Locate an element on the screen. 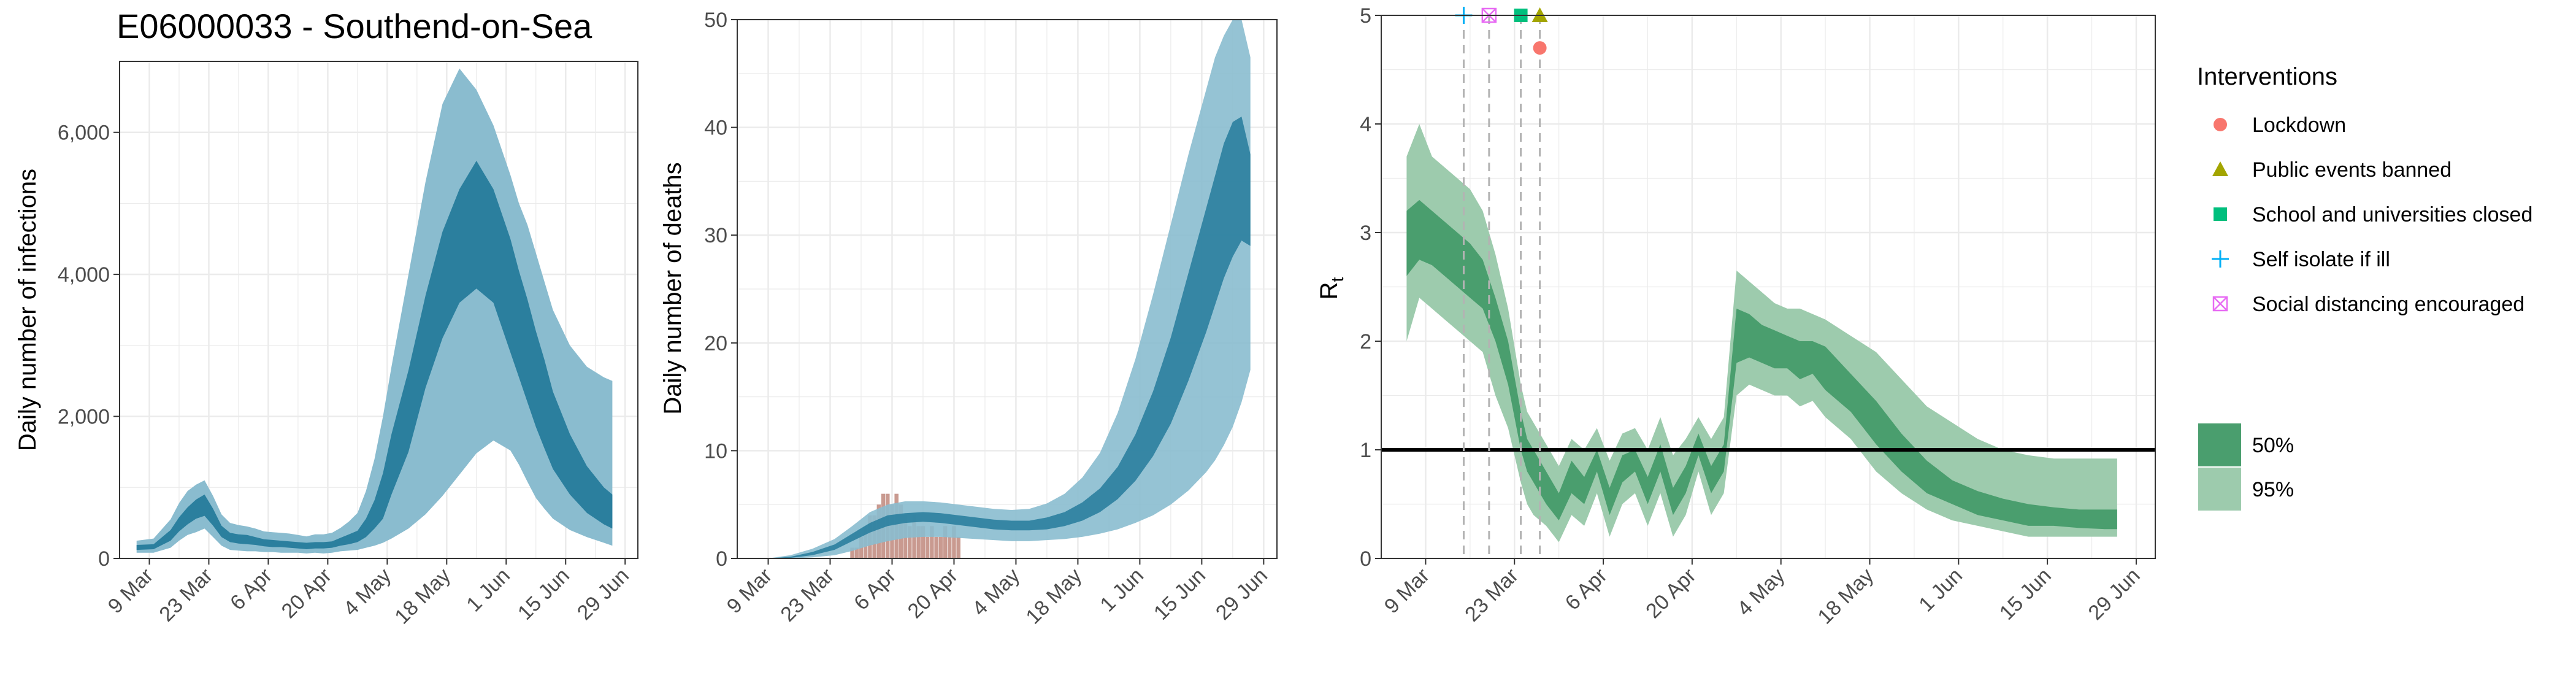  deaths-x-tick-label: 6 Apr is located at coordinates (874, 589).